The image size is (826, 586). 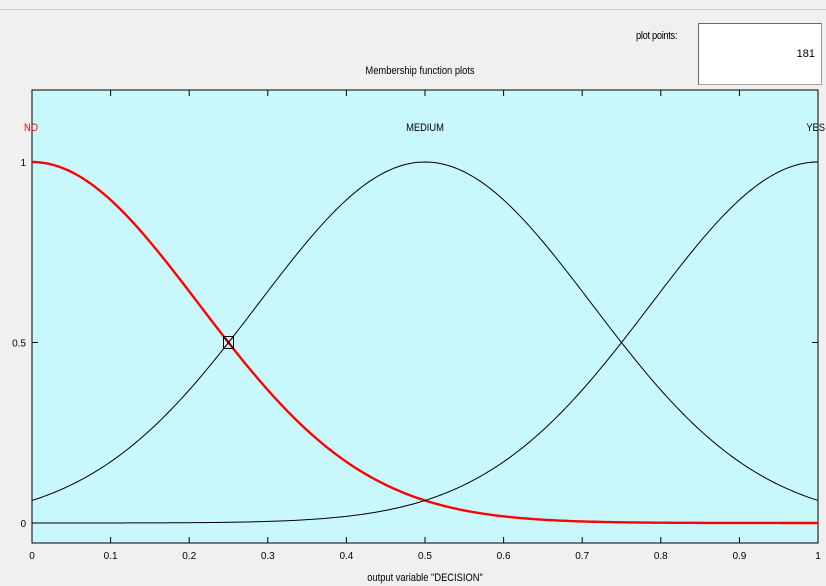 What do you see at coordinates (23, 163) in the screenshot?
I see `y-tick-label-2: 1` at bounding box center [23, 163].